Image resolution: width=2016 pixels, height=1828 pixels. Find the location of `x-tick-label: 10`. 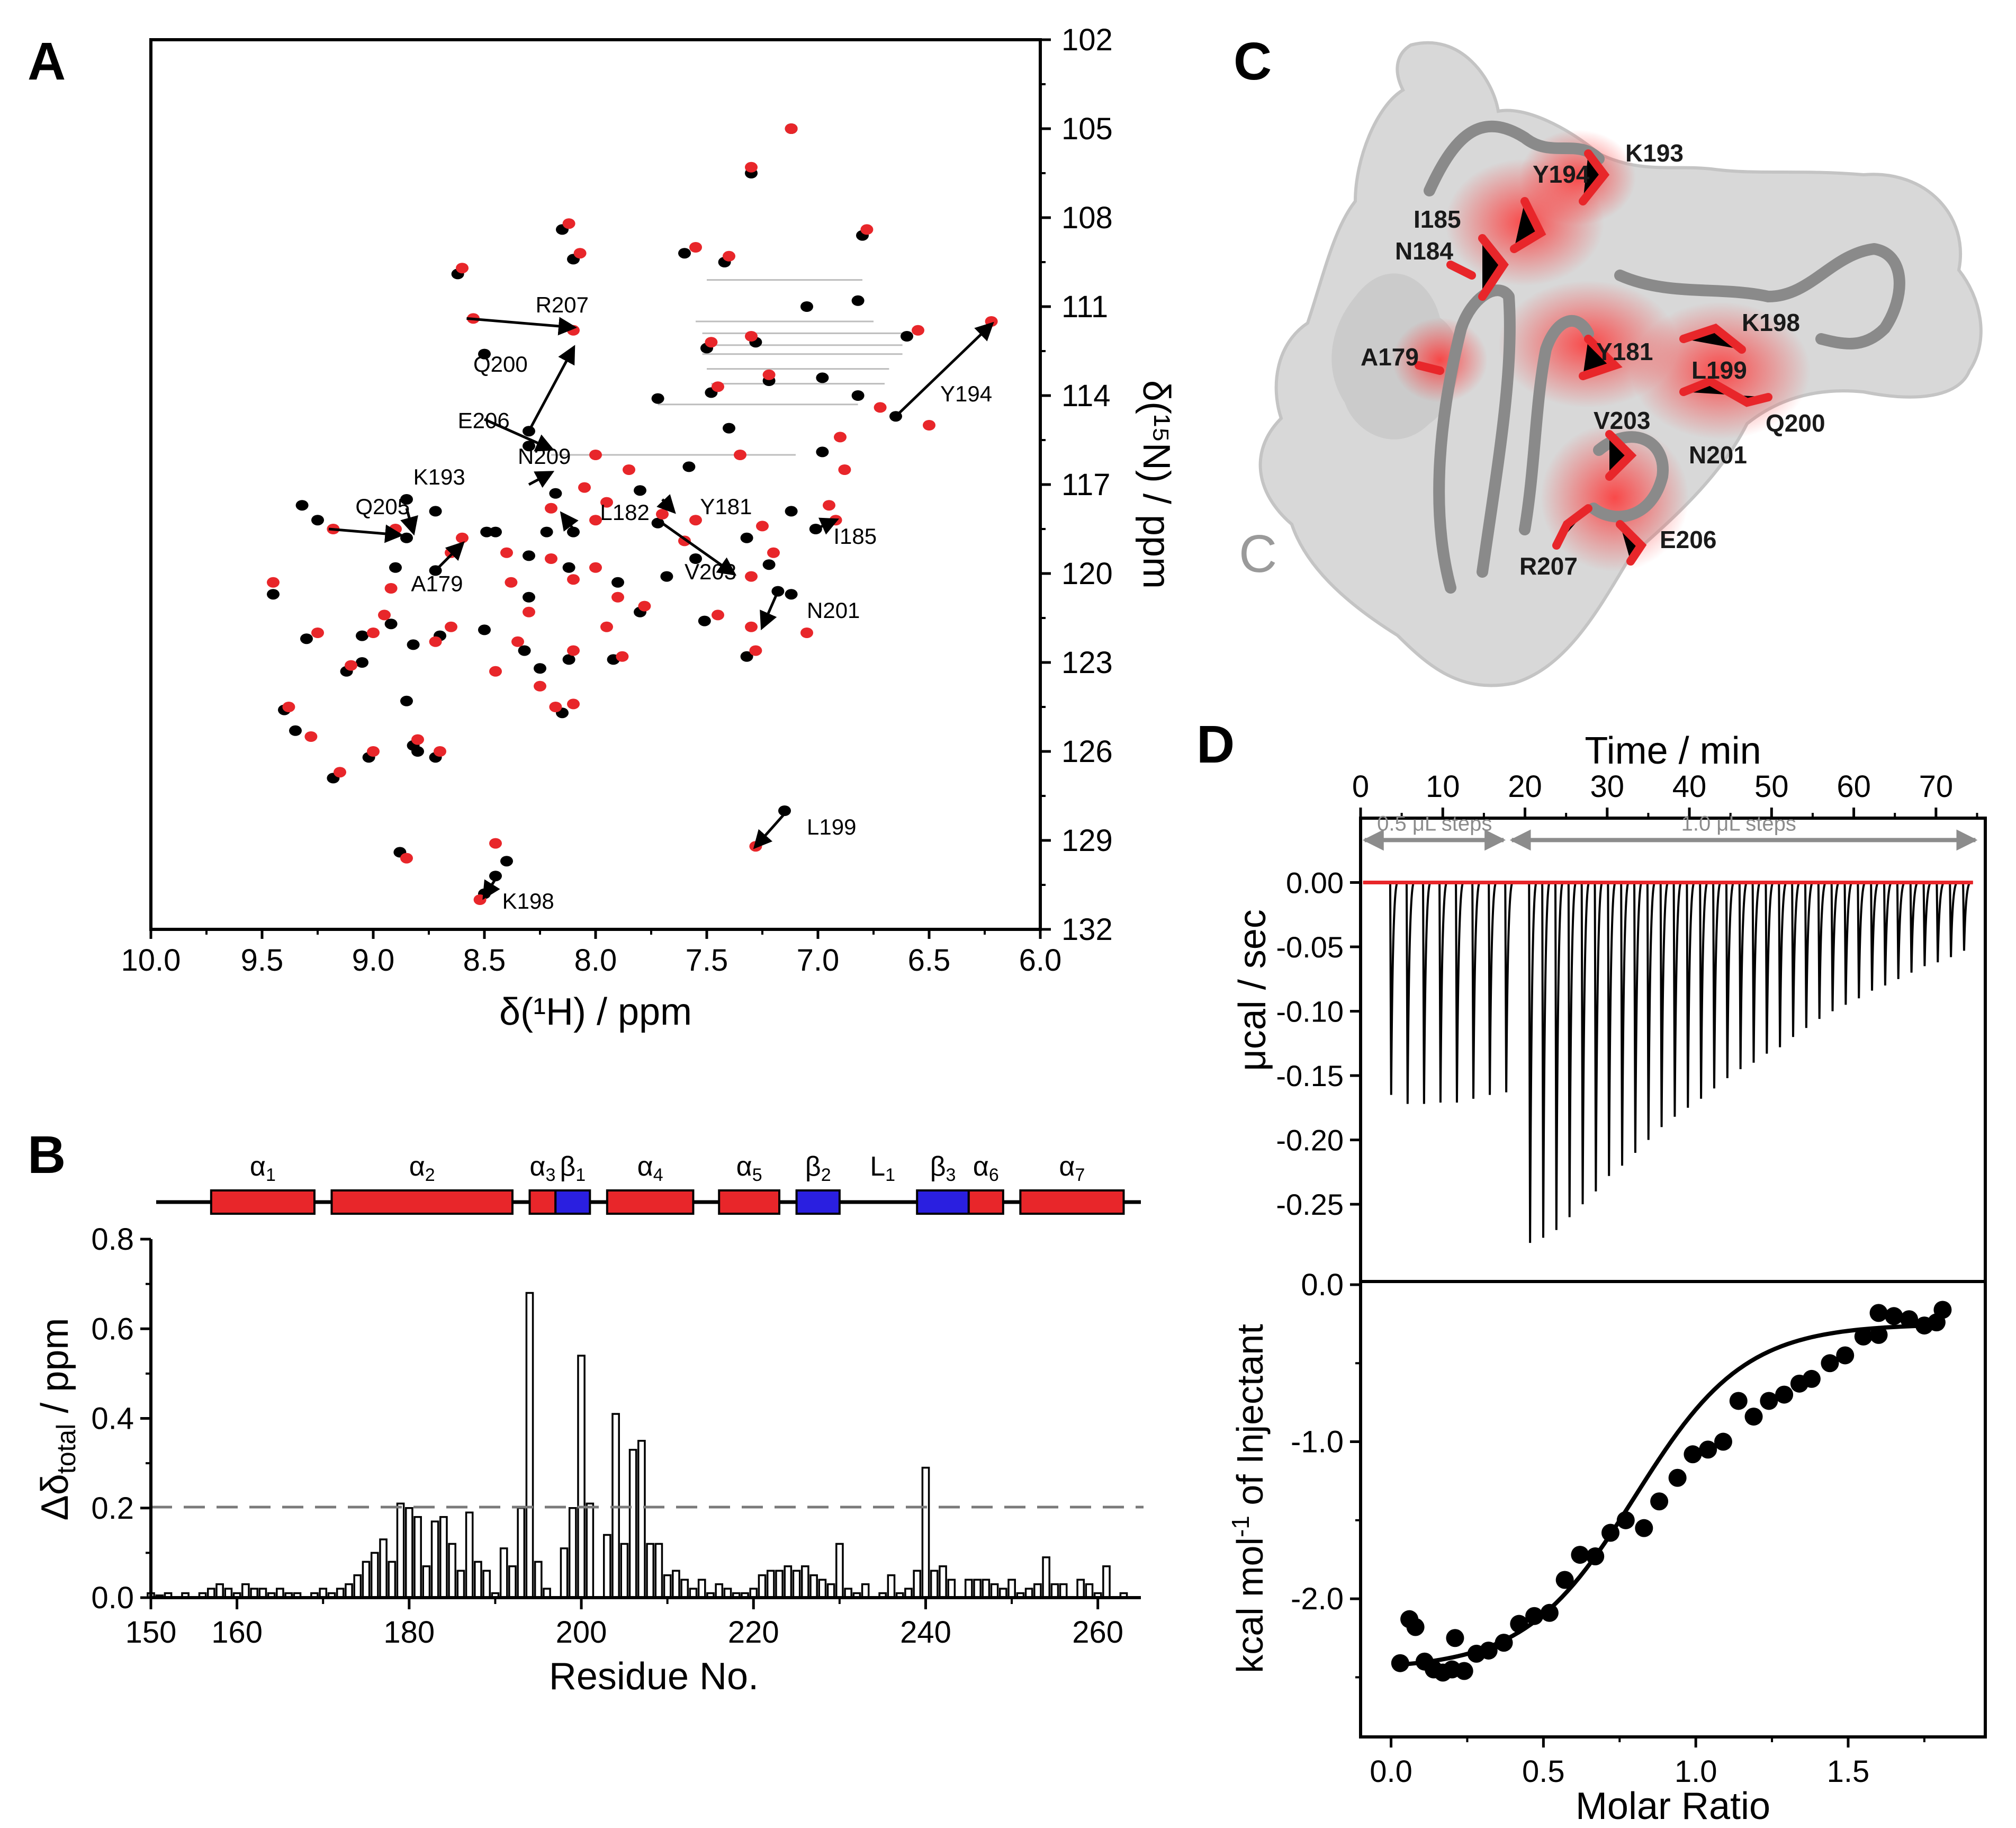

x-tick-label: 10 is located at coordinates (1443, 786).